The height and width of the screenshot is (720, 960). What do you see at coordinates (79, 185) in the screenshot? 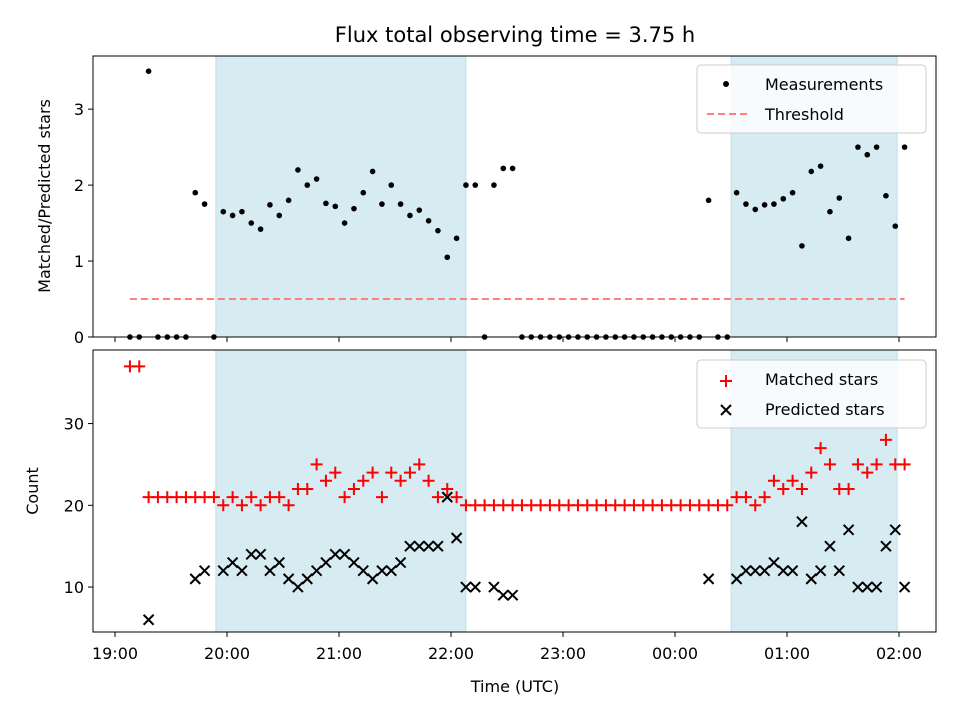
I see `y-tick-label: 2` at bounding box center [79, 185].